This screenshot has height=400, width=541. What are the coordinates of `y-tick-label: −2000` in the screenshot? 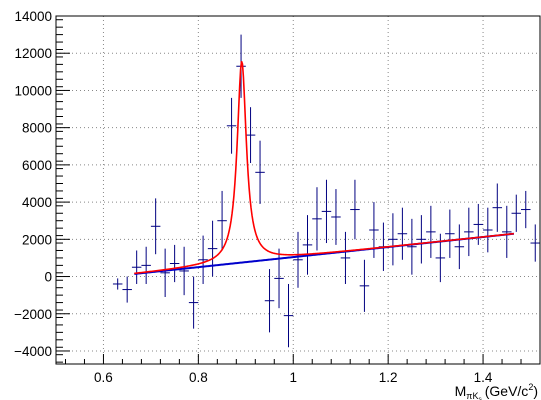 It's located at (33, 314).